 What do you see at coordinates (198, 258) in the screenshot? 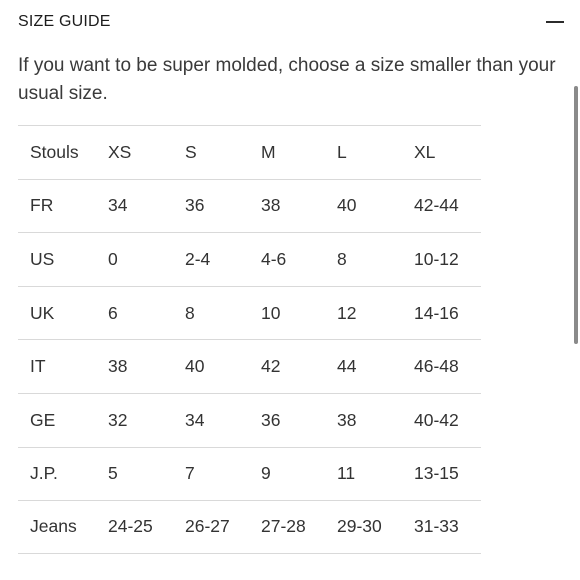
I see `table-cell: 2-4` at bounding box center [198, 258].